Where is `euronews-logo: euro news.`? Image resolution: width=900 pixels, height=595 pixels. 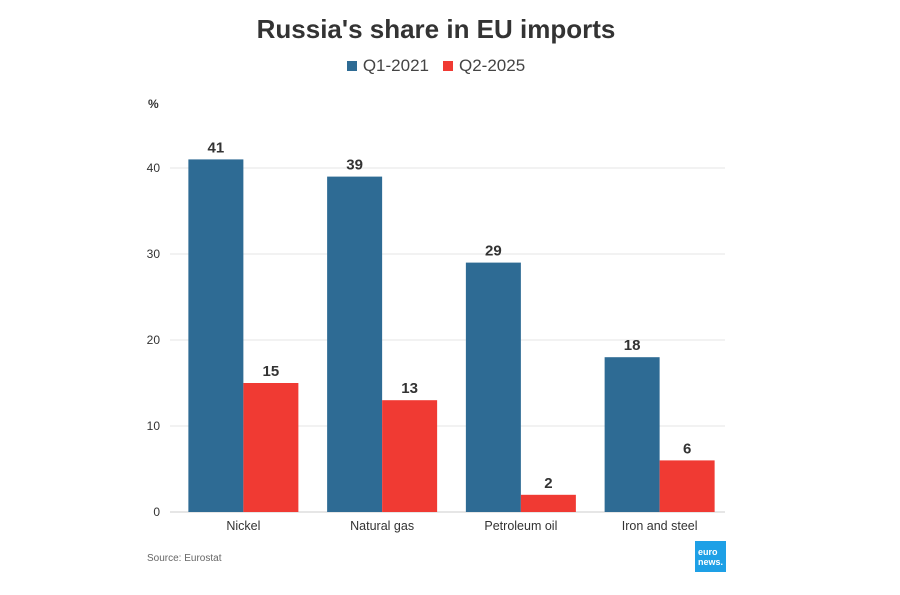
euronews-logo: euro news. is located at coordinates (710, 556).